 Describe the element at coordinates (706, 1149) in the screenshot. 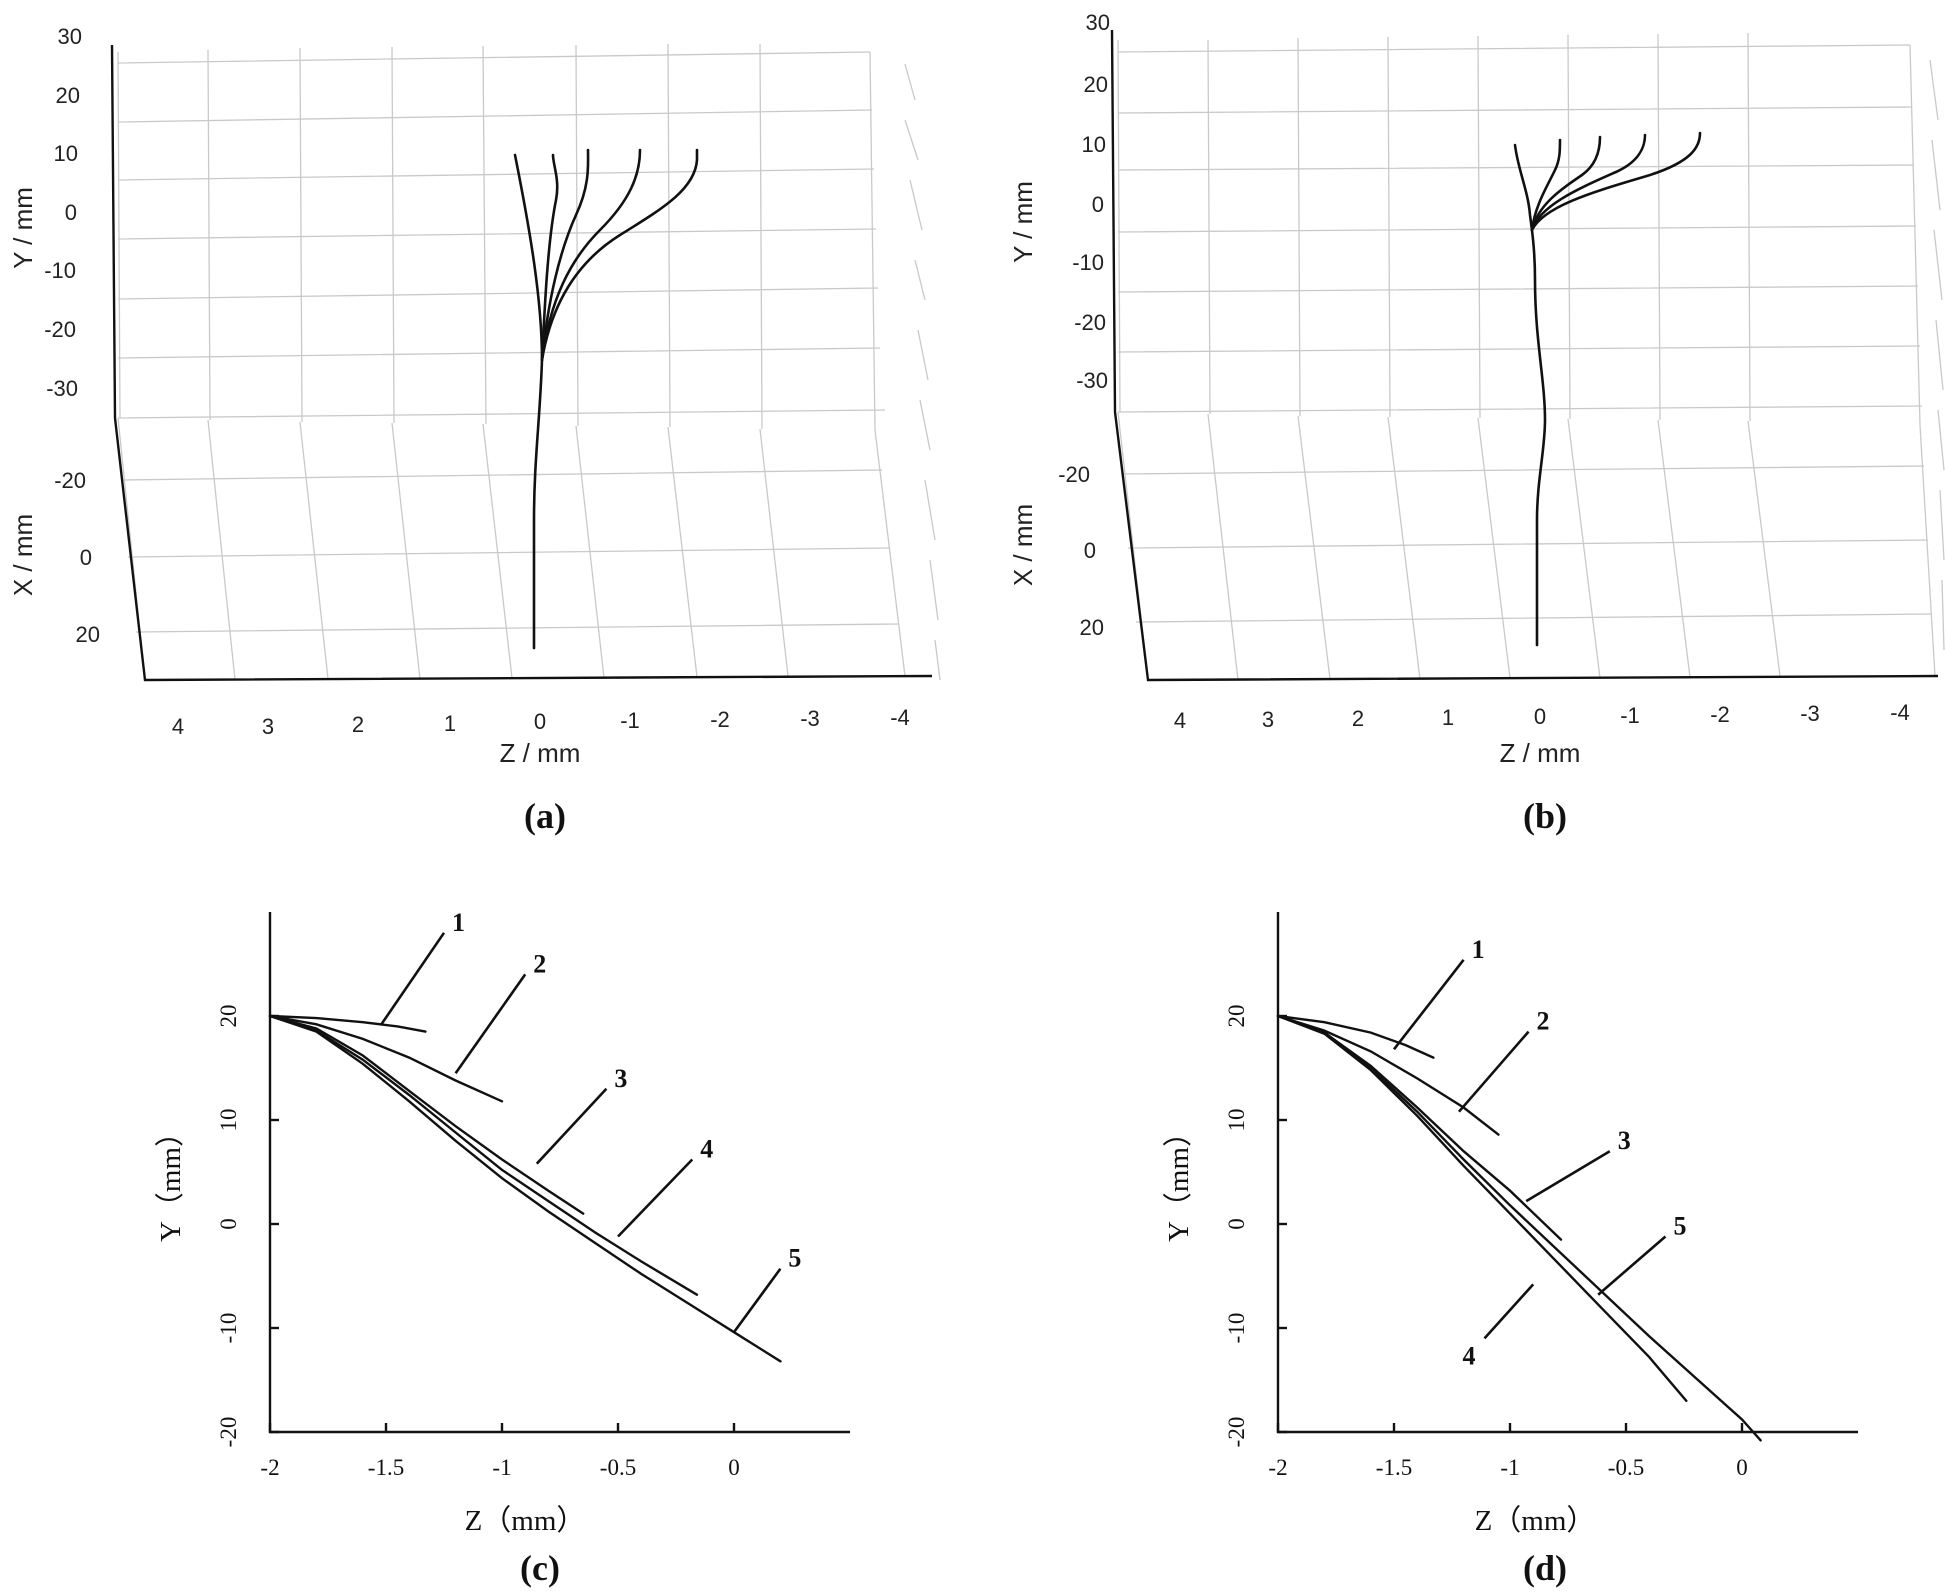

I see `callout-label: 4` at that location.